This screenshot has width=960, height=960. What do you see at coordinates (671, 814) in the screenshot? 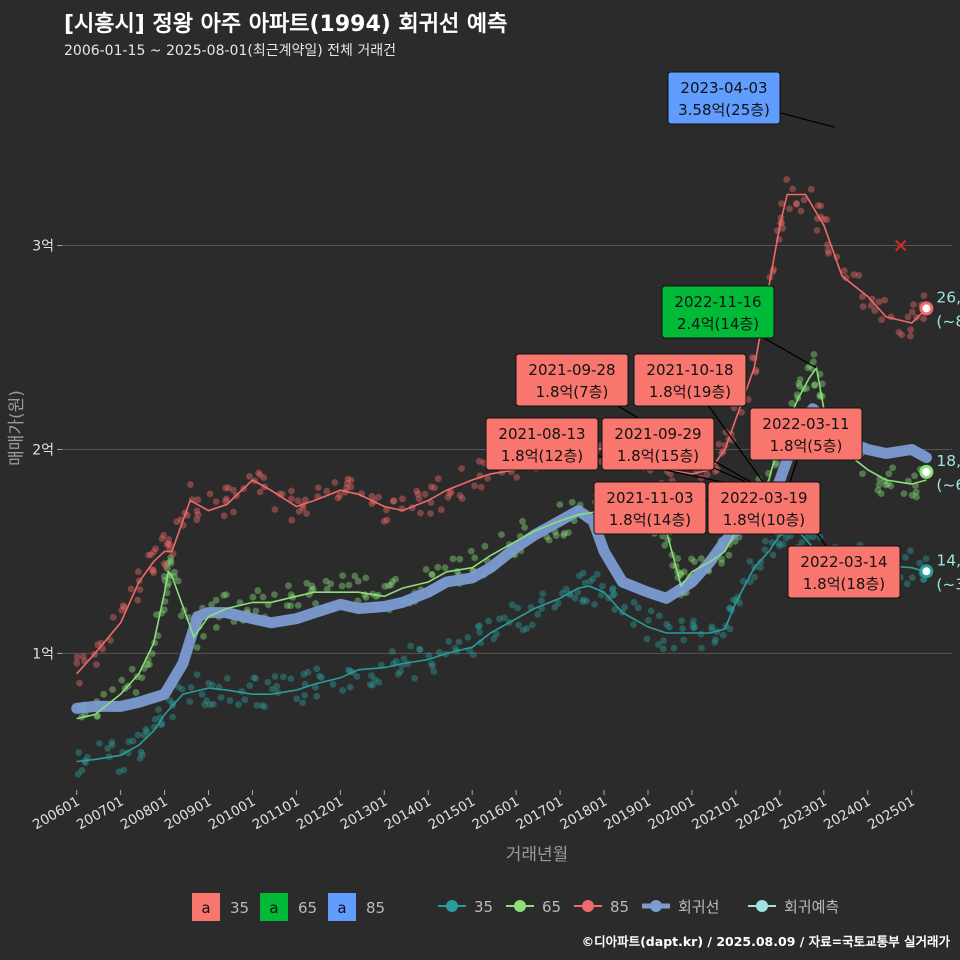
I see `x-tick-label-14: 202001` at bounding box center [671, 814].